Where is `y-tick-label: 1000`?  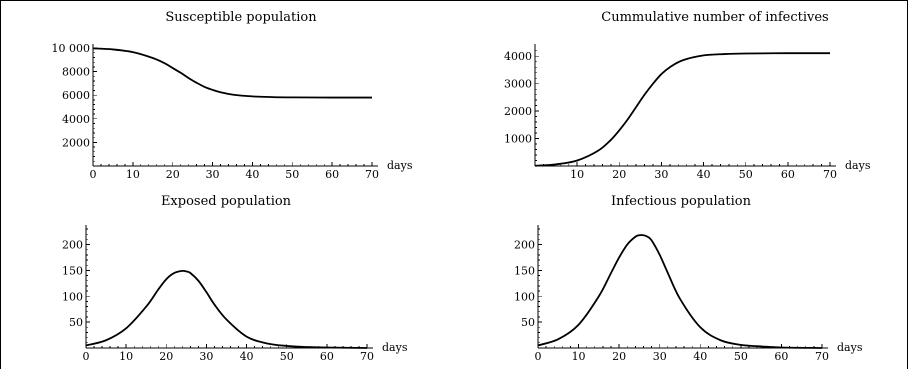
y-tick-label: 1000 is located at coordinates (518, 139).